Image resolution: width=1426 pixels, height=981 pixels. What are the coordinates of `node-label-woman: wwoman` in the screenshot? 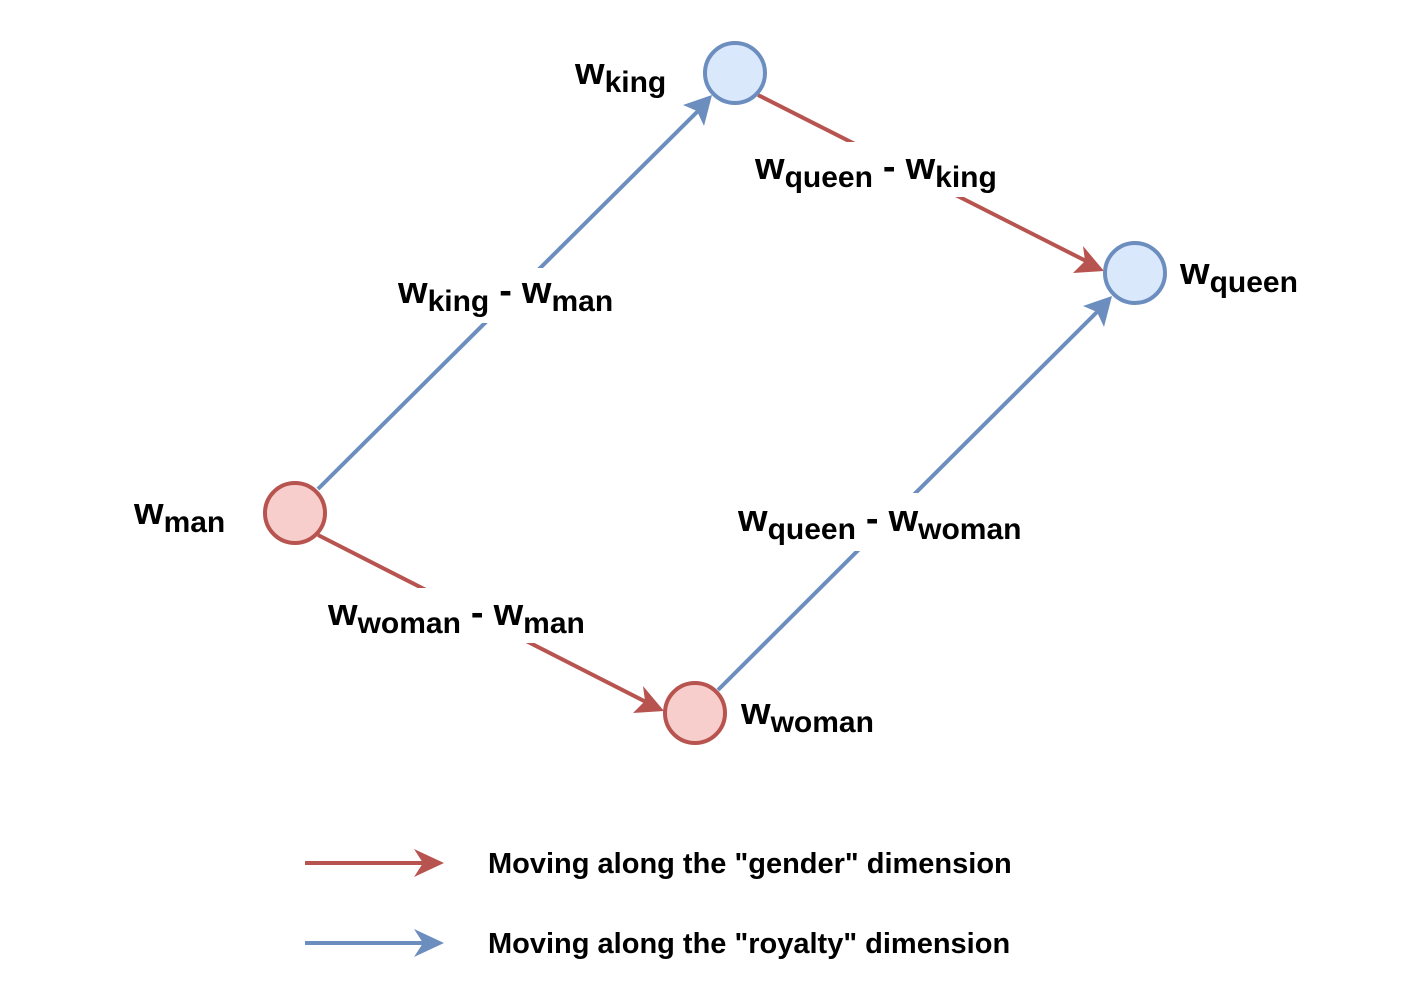 It's located at (807, 715).